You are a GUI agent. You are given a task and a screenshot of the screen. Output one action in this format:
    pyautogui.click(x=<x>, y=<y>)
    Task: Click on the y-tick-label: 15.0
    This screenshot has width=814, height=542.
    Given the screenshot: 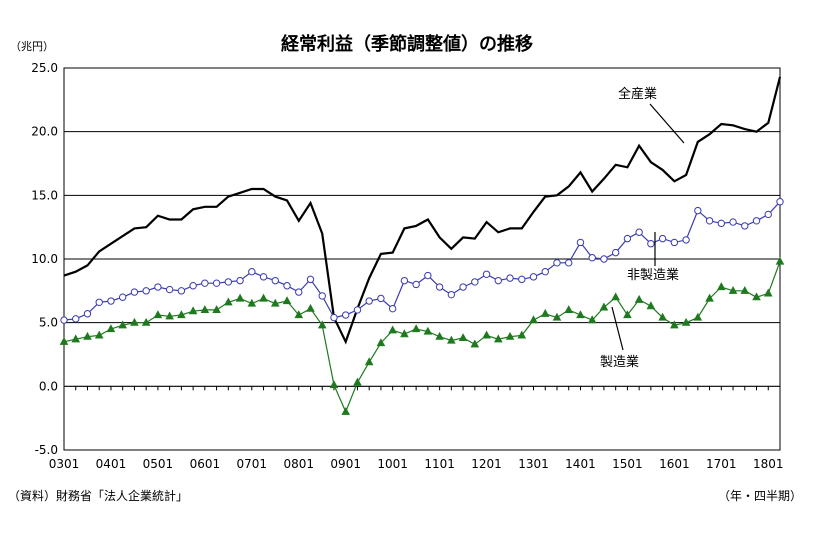 What is the action you would take?
    pyautogui.click(x=44, y=195)
    